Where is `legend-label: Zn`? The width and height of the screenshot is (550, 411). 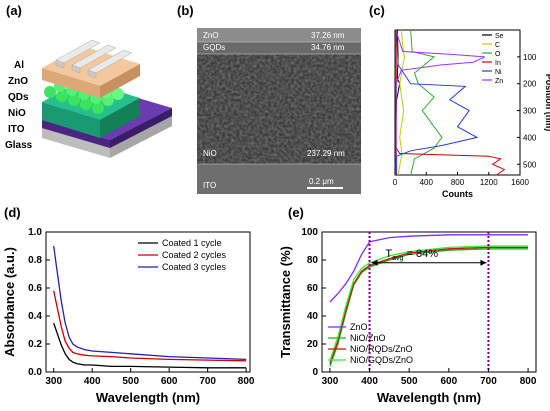
legend-label: Zn is located at coordinates (499, 81).